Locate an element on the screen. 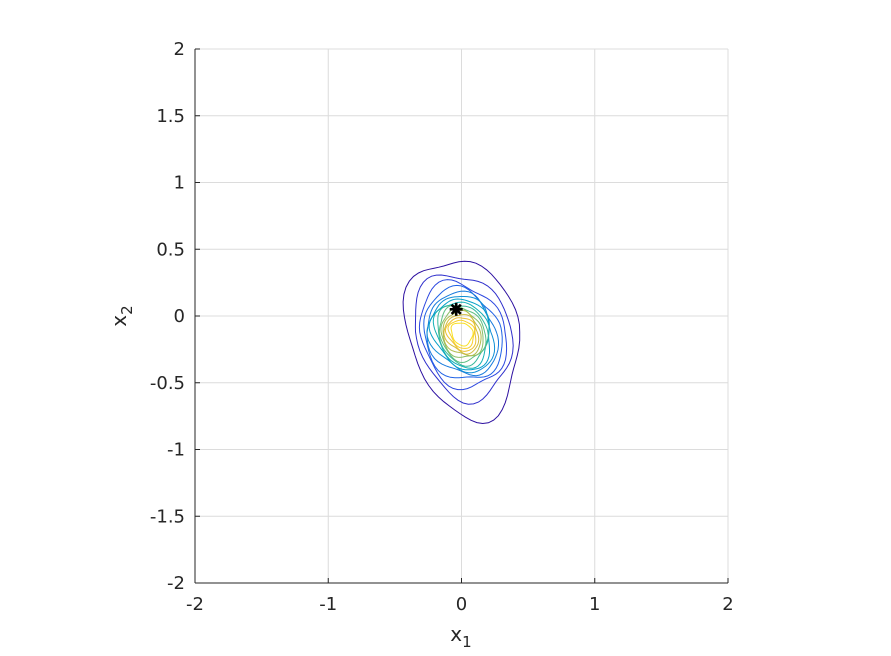 Image resolution: width=891 pixels, height=656 pixels. x-tick-label: 0 is located at coordinates (461, 604).